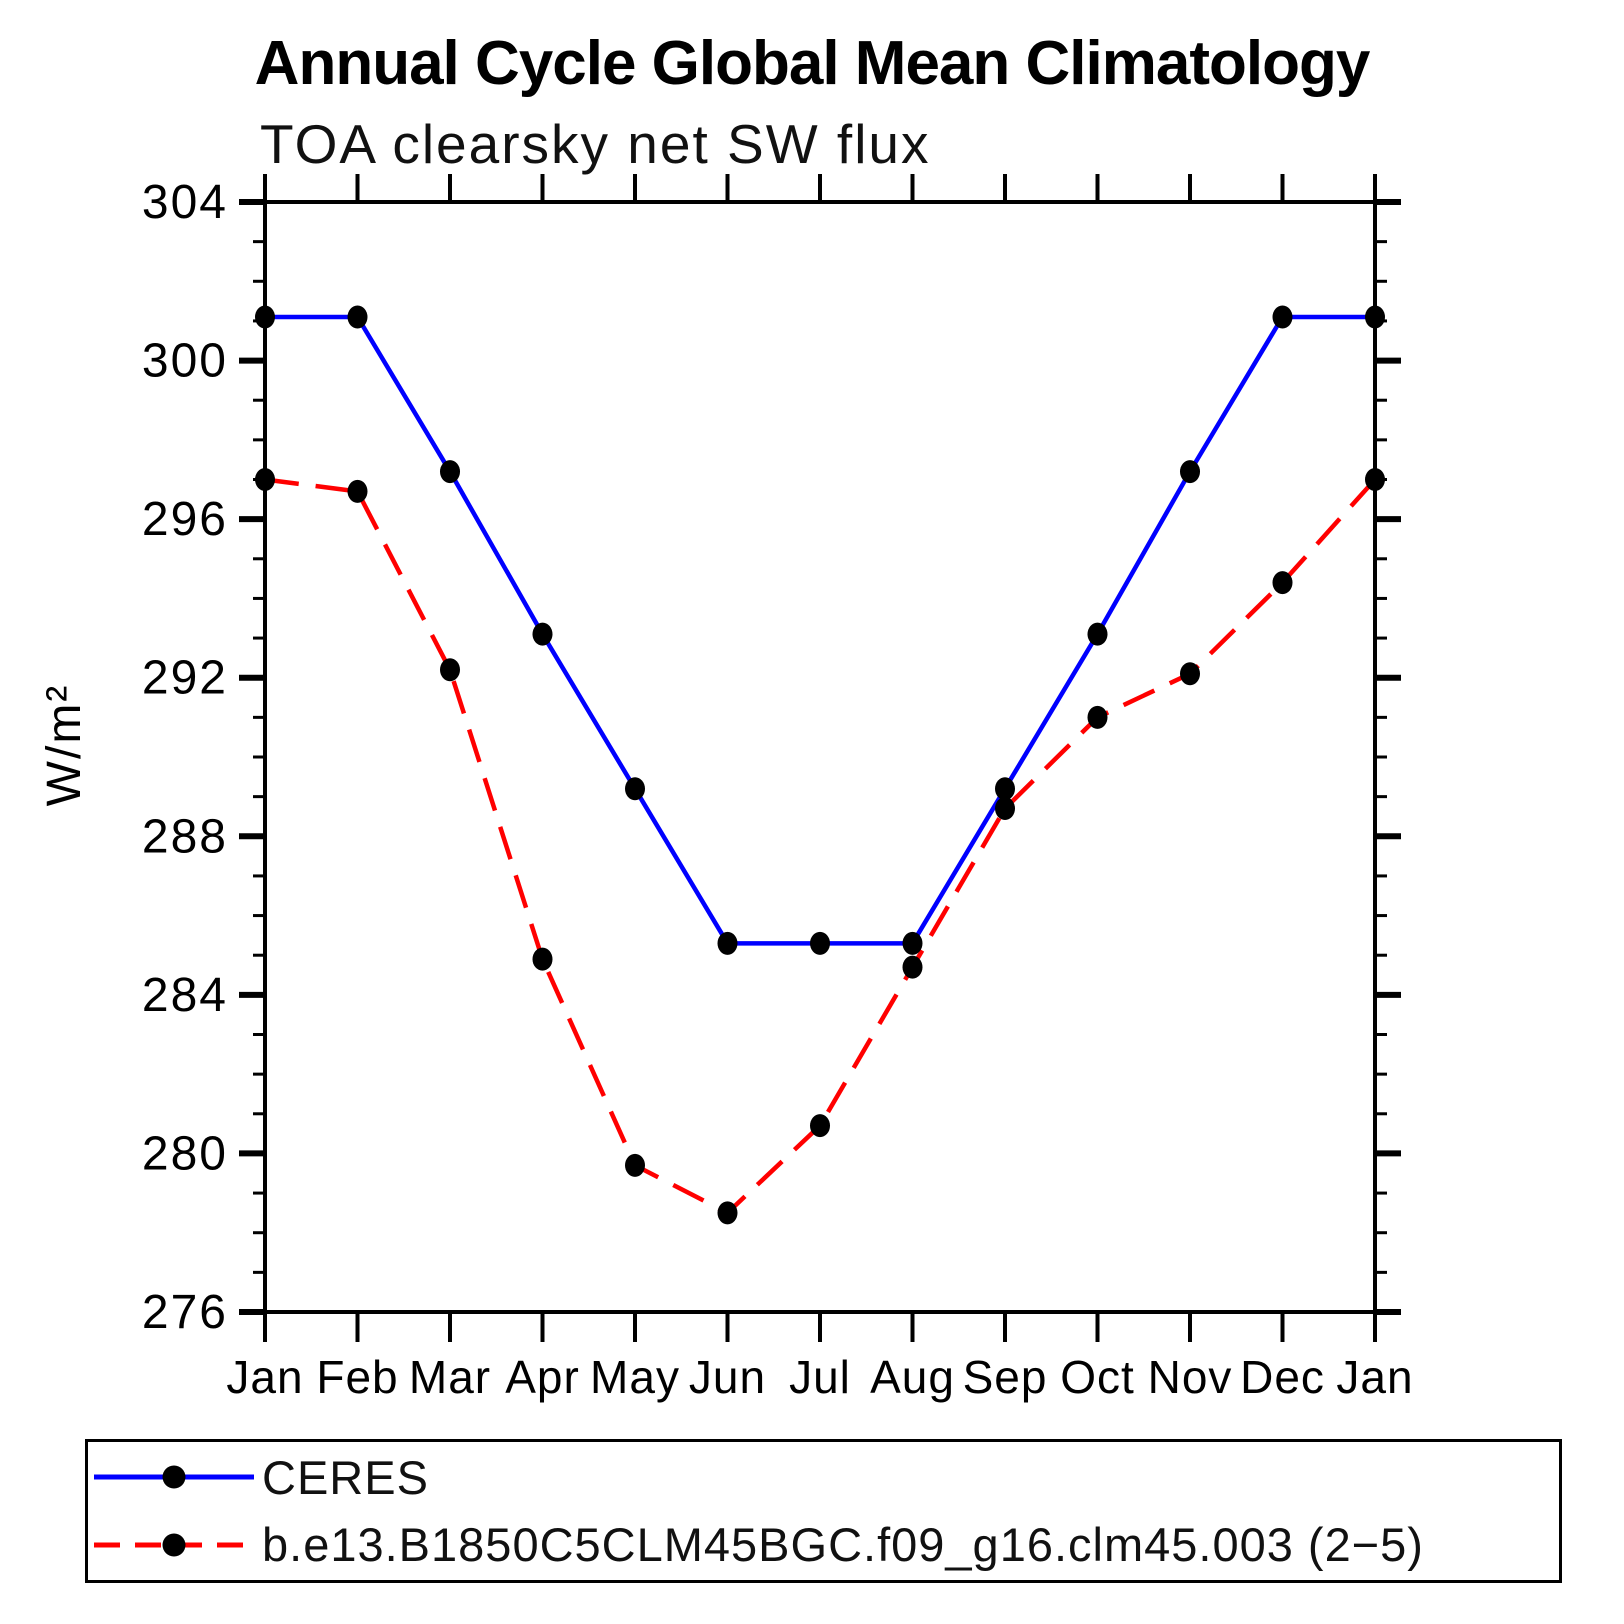 The width and height of the screenshot is (1624, 1624). I want to click on x-tick-label: Aug, so click(912, 1377).